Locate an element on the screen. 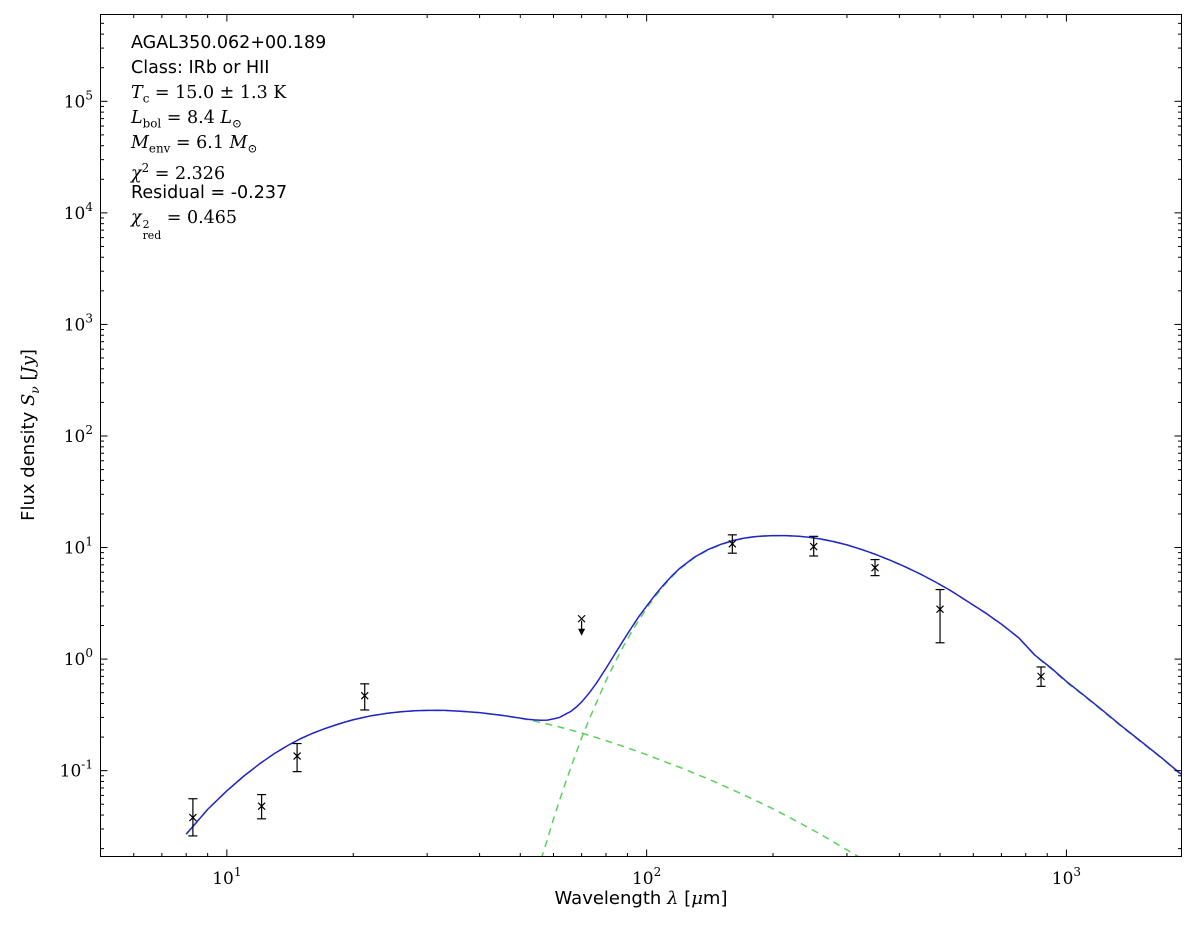  annotation-line: Residual = -0.237 is located at coordinates (209, 193).